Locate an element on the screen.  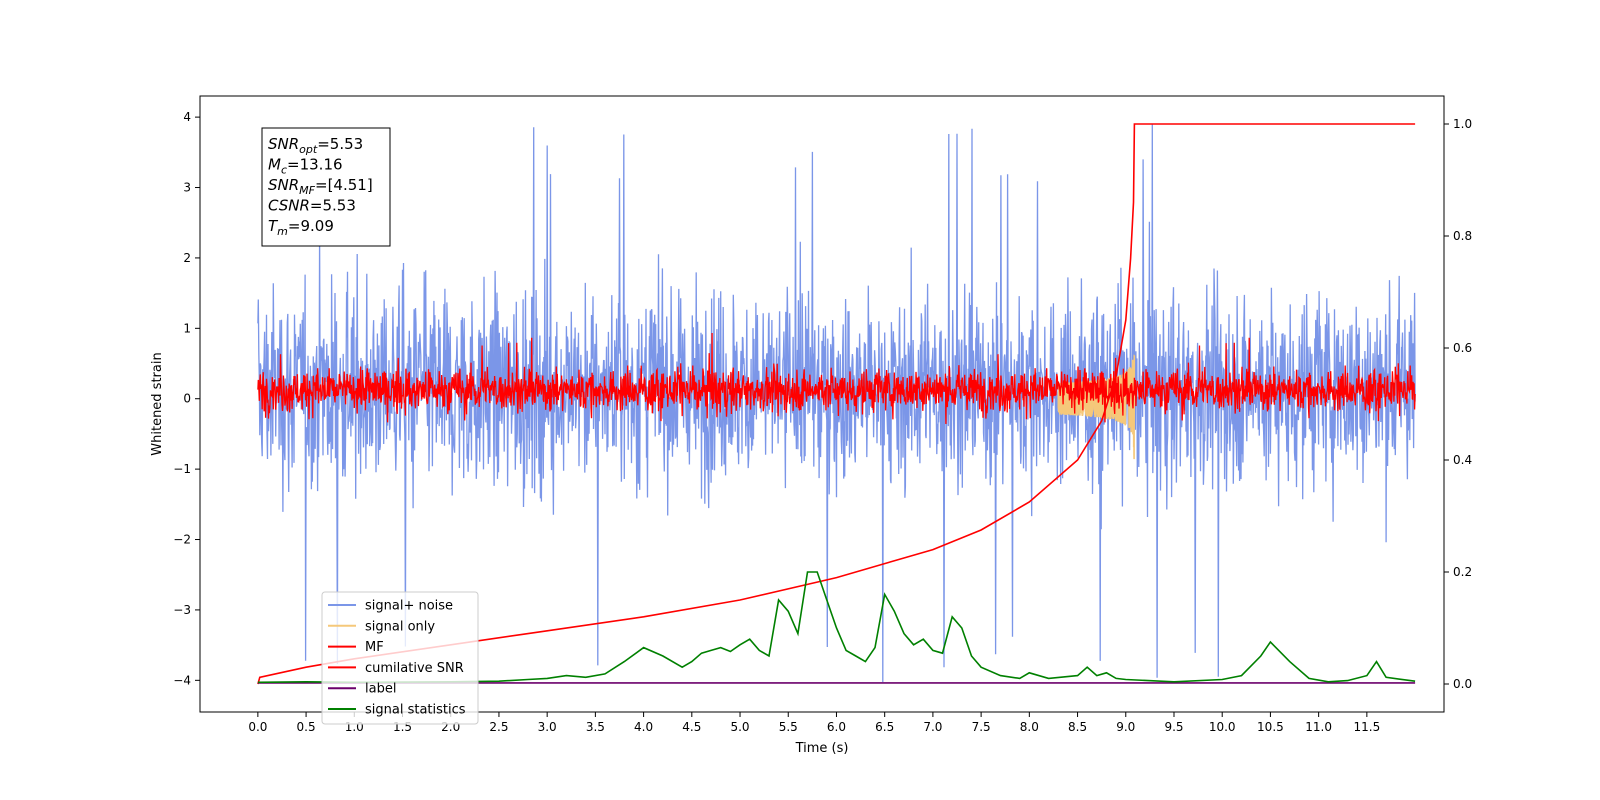
x-tick-label: 7.0 is located at coordinates (932, 727).